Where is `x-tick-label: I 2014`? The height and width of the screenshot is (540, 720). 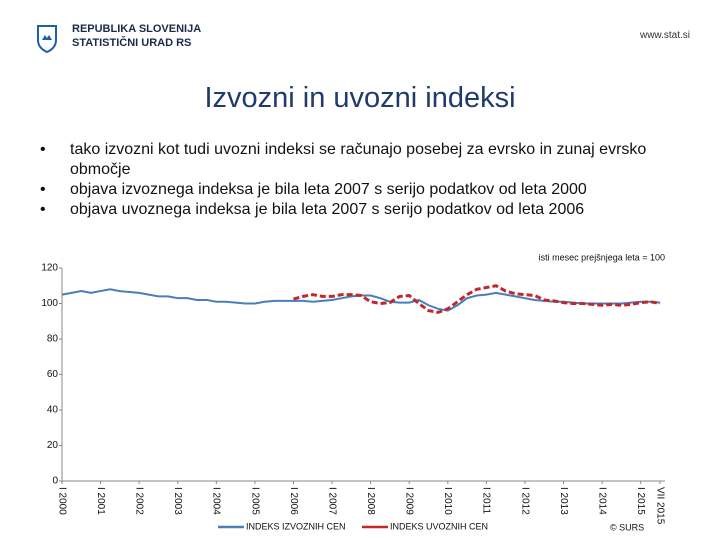 x-tick-label: I 2014 is located at coordinates (601, 501).